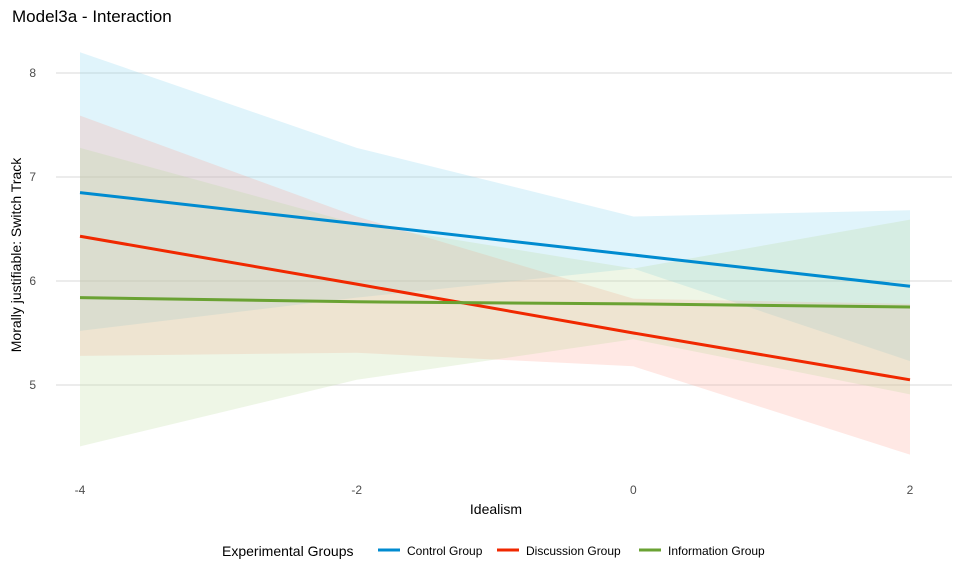  I want to click on y-tick-labels: 5 6 7 8, so click(32, 229).